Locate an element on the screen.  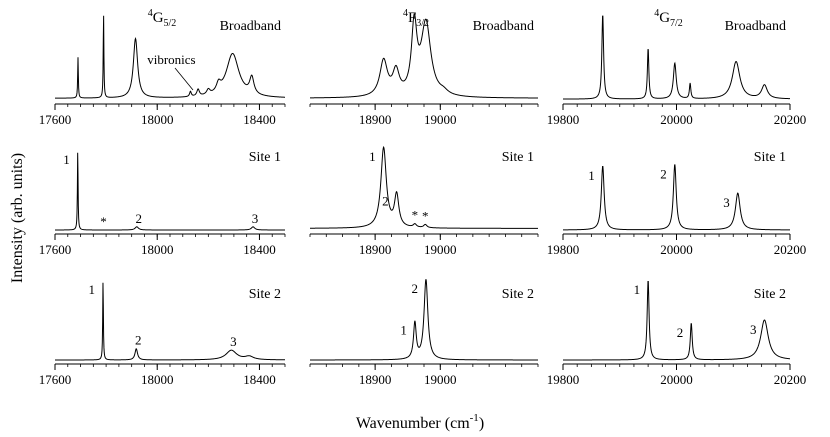
column-title-subscript: 3/2 is located at coordinates (422, 23).